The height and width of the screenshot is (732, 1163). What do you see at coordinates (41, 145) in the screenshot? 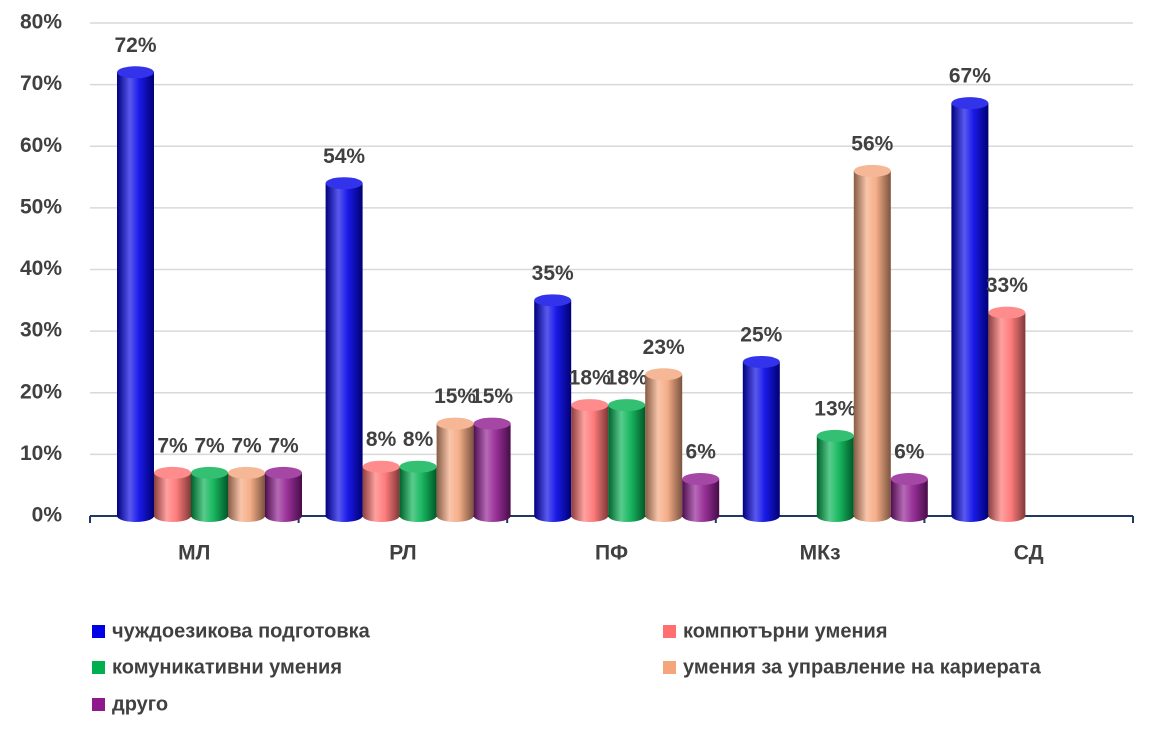
I see `y-tick-label: 60%` at bounding box center [41, 145].